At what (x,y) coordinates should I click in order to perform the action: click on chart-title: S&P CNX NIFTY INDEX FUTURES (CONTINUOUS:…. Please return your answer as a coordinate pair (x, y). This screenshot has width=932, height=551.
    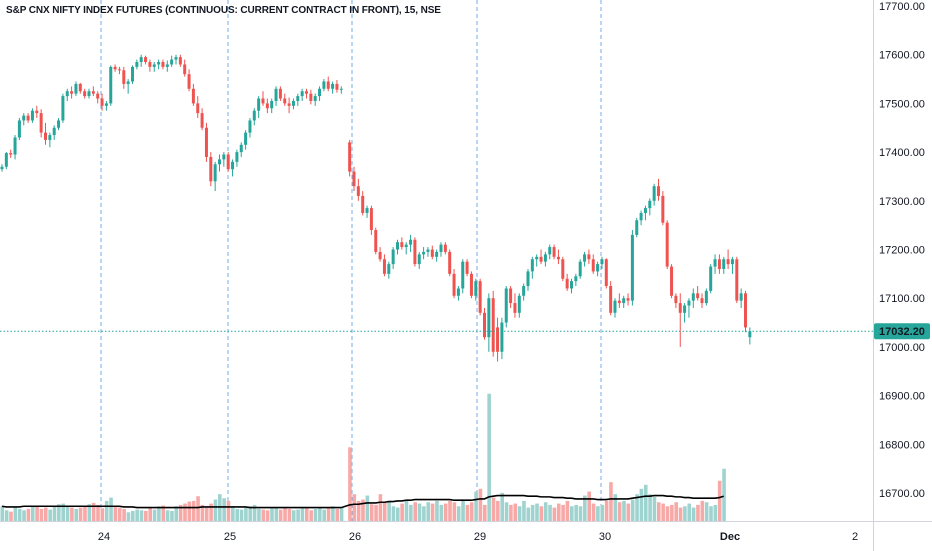
    Looking at the image, I should click on (223, 10).